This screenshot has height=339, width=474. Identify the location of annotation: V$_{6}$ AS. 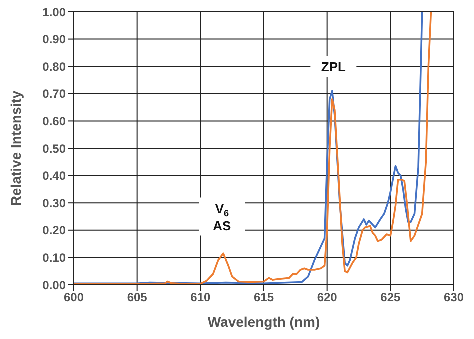
(222, 216).